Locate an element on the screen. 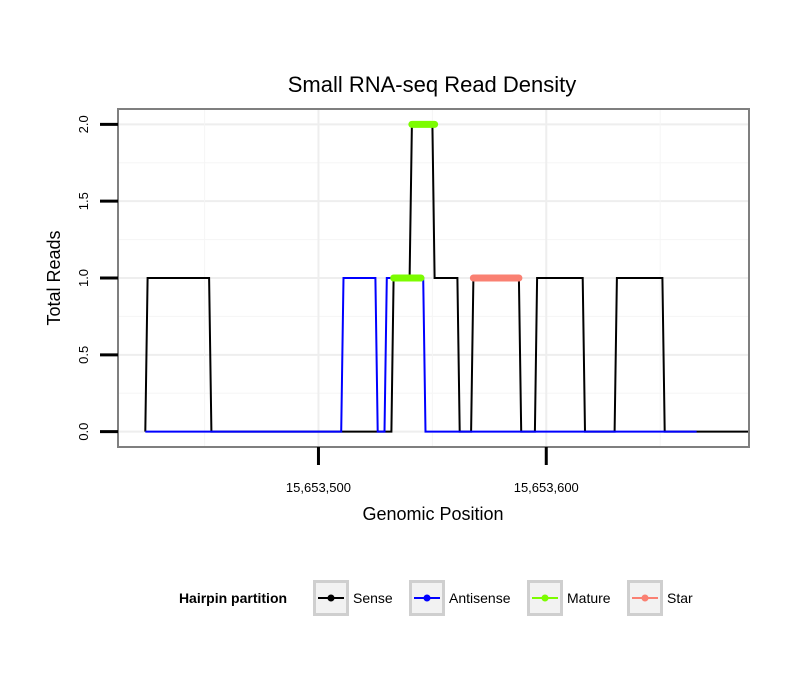 The image size is (810, 690). y-axis-title: Total Reads is located at coordinates (54, 277).